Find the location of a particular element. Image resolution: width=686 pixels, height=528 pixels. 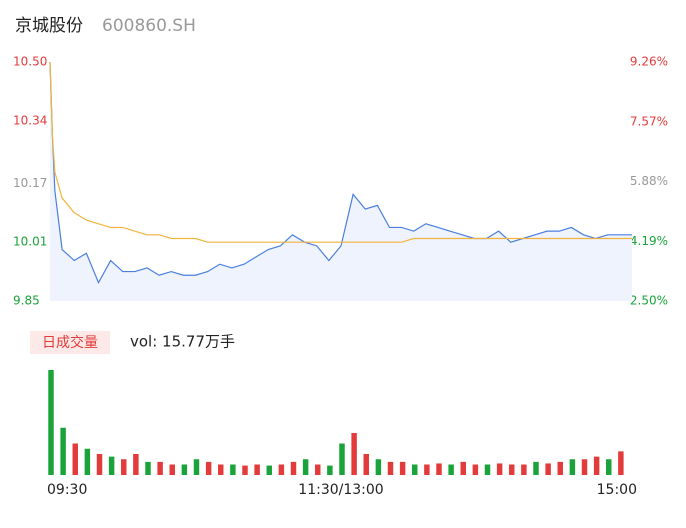

y-tick-label: 10.34 is located at coordinates (30, 120).